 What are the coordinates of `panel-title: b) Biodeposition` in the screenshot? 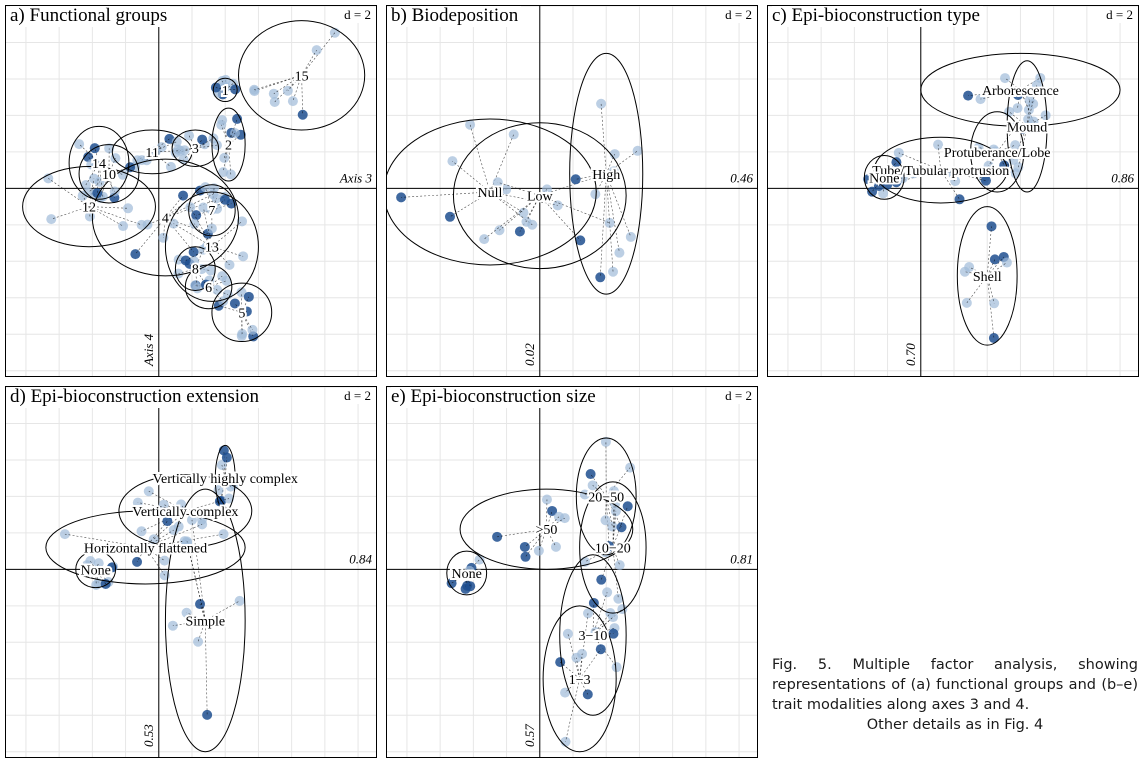 It's located at (456, 16).